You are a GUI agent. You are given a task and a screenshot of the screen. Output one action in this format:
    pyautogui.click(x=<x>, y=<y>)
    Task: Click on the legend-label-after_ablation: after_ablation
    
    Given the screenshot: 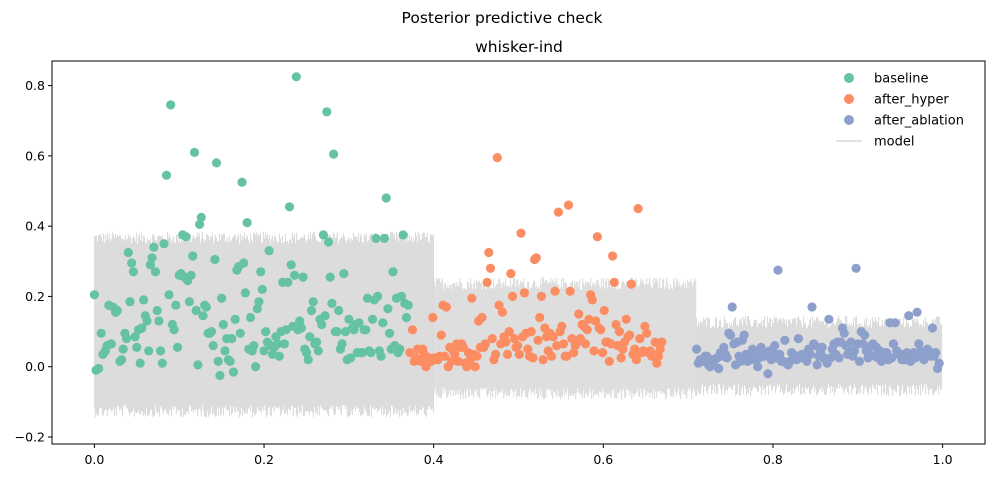 What is the action you would take?
    pyautogui.click(x=919, y=121)
    